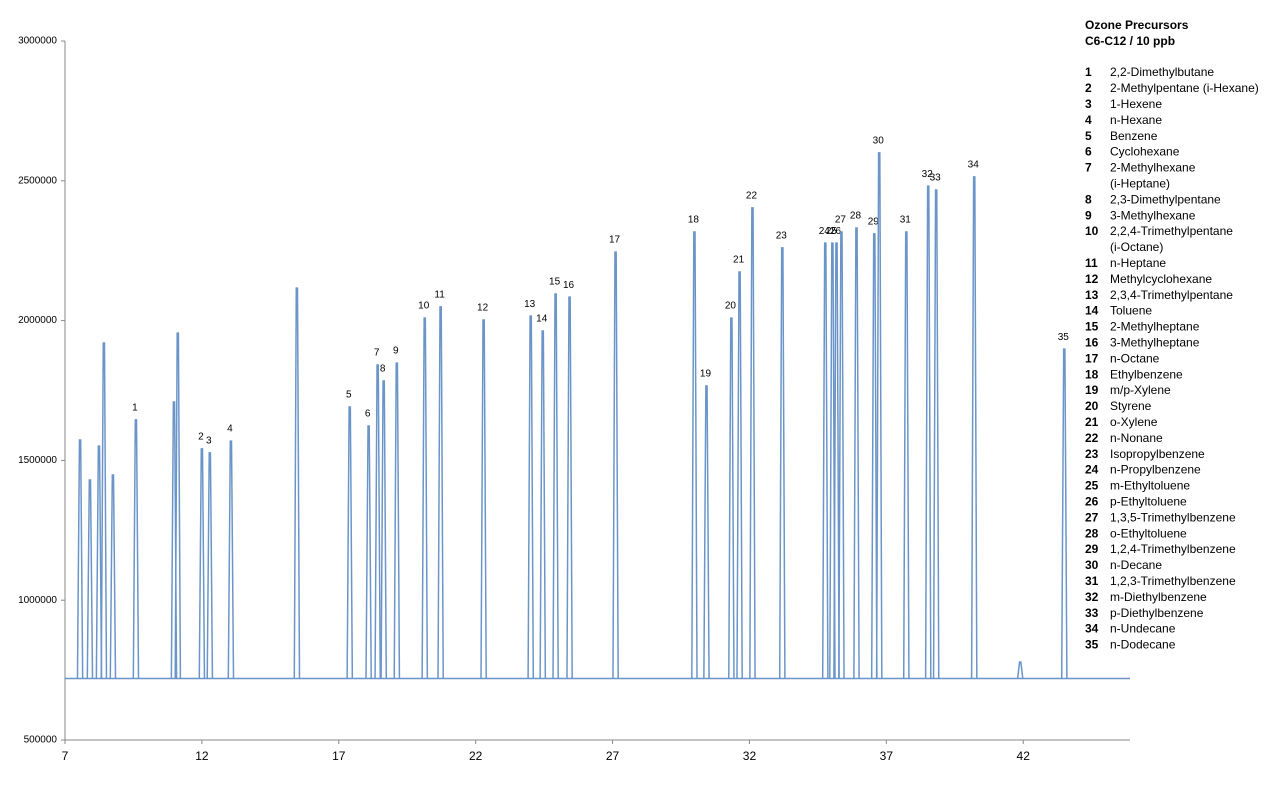 Image resolution: width=1280 pixels, height=800 pixels. I want to click on peak-label: 28, so click(856, 216).